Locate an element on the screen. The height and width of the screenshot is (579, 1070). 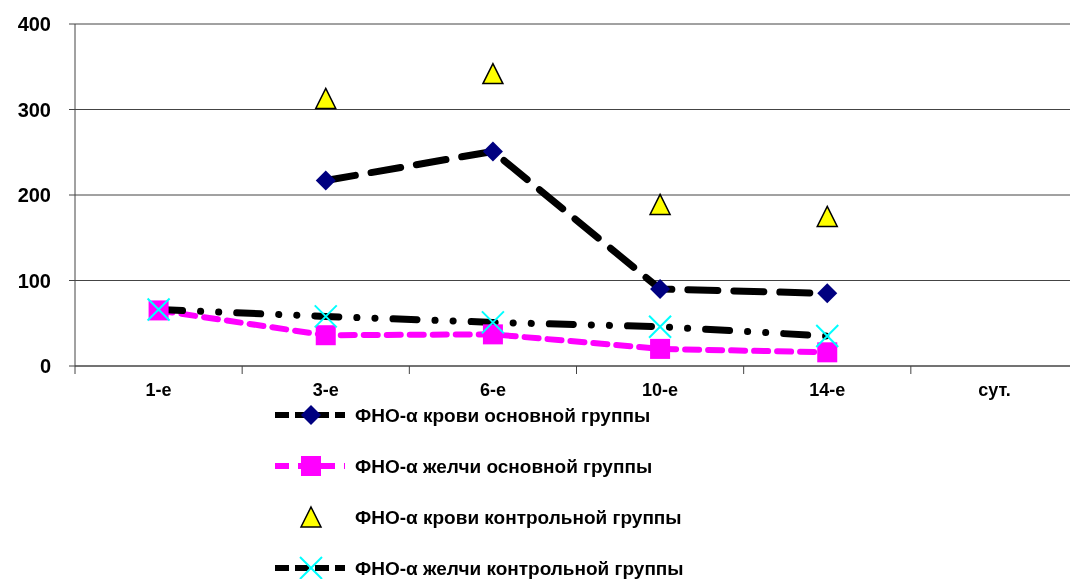
y-tick-label: 200 is located at coordinates (34, 195).